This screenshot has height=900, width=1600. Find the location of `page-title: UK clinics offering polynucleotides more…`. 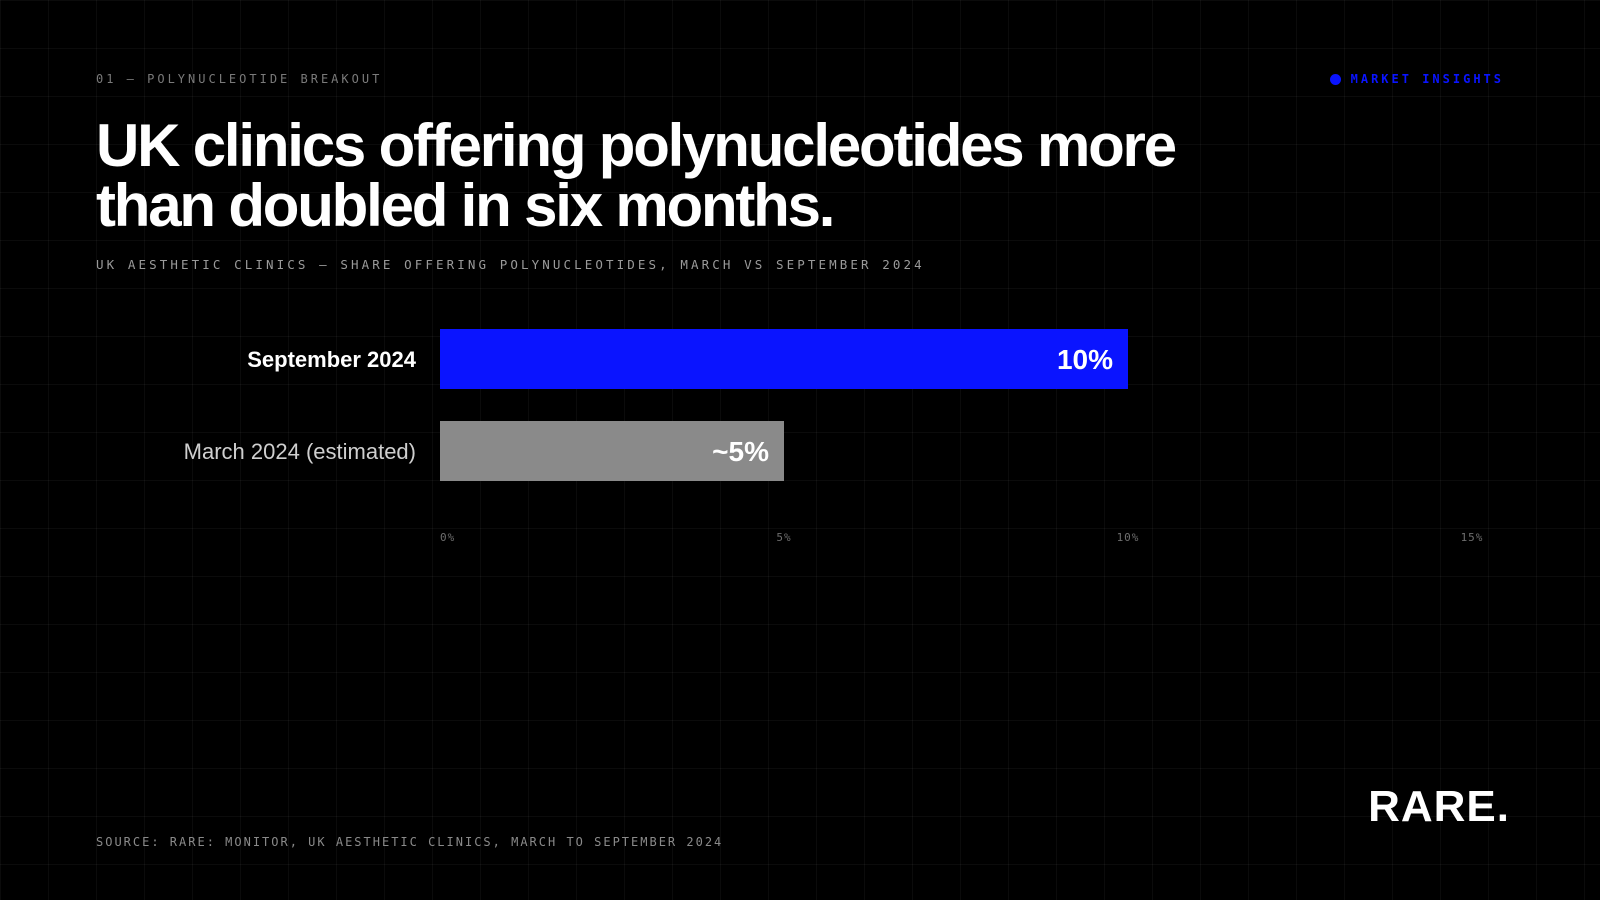

page-title: UK clinics offering polynucleotides more… is located at coordinates (636, 175).